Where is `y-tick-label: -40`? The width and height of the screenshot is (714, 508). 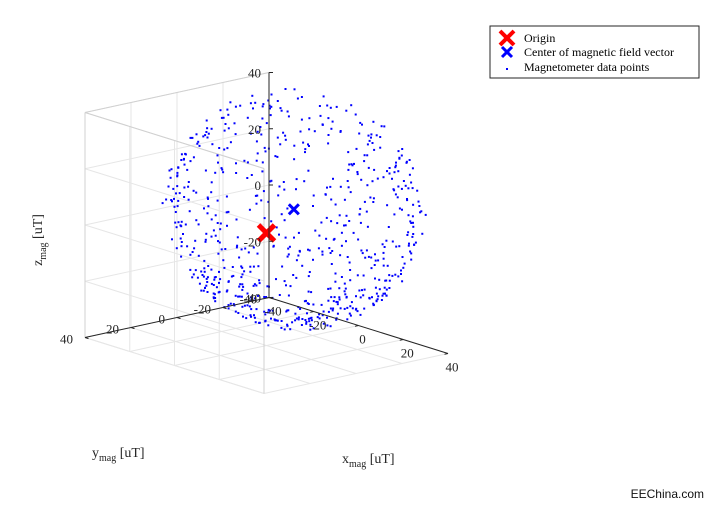
y-tick-label: -40 is located at coordinates (248, 299).